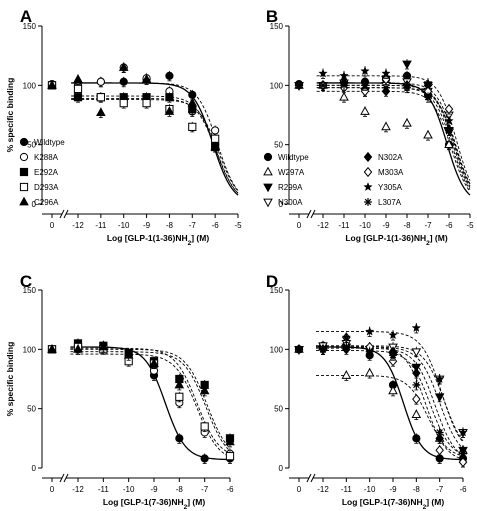 This screenshot has width=477, height=511. I want to click on legend-label: D293A, so click(46, 187).